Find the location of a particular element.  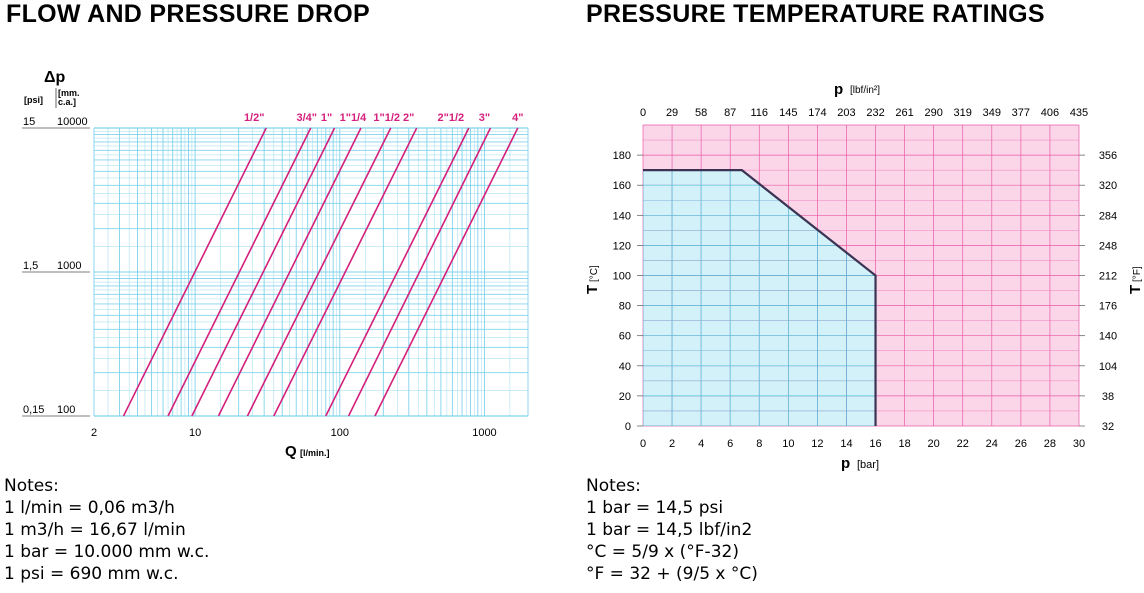

series-label: 1"1/2 is located at coordinates (386, 118).